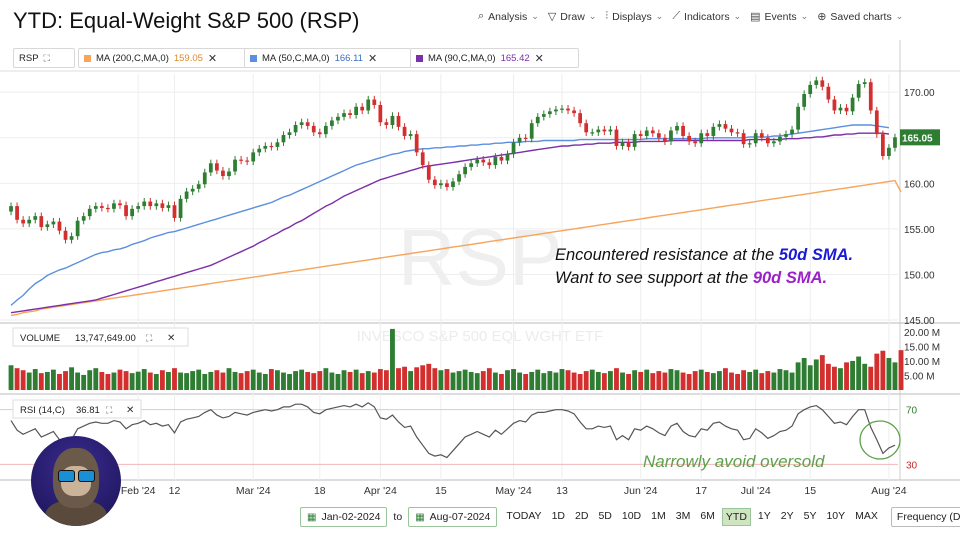  I want to click on saved-charts-icon: ⊕, so click(822, 17).